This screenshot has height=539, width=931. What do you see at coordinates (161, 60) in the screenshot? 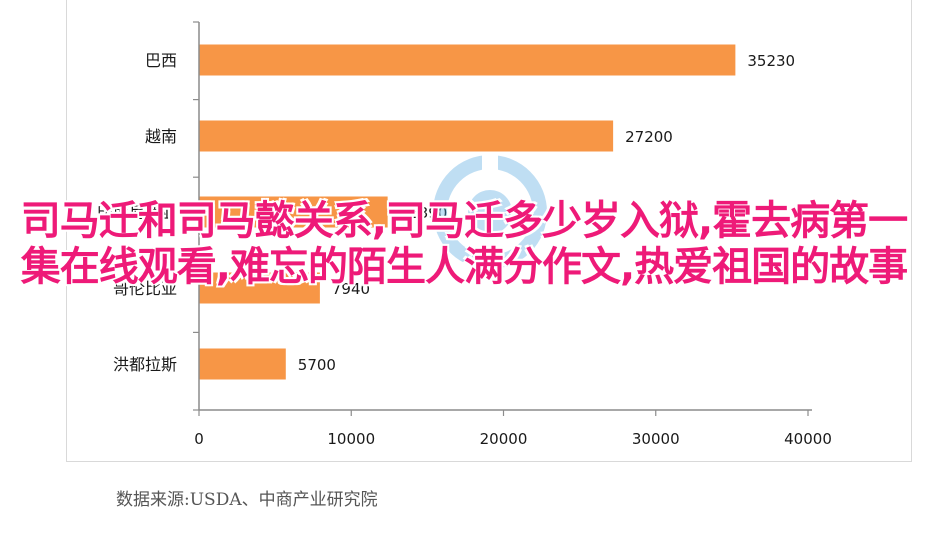
I see `category-label: 巴西` at bounding box center [161, 60].